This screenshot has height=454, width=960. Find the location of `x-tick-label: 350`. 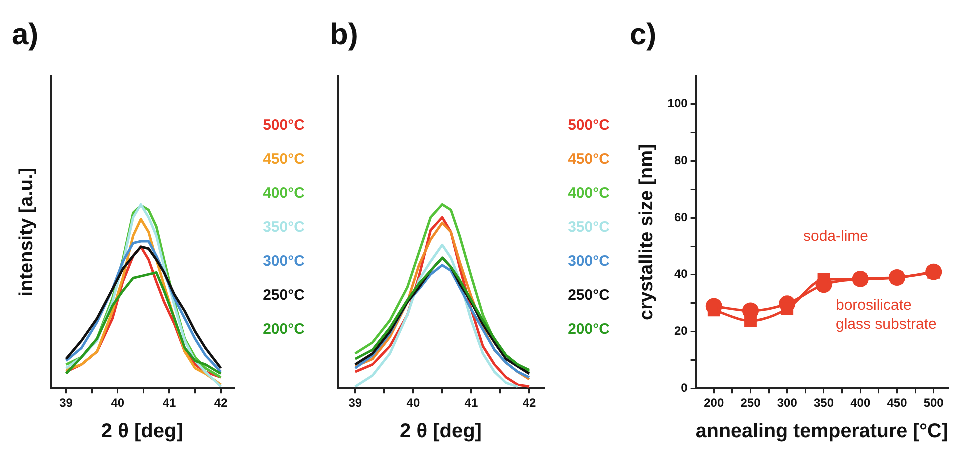

x-tick-label: 350 is located at coordinates (824, 403).